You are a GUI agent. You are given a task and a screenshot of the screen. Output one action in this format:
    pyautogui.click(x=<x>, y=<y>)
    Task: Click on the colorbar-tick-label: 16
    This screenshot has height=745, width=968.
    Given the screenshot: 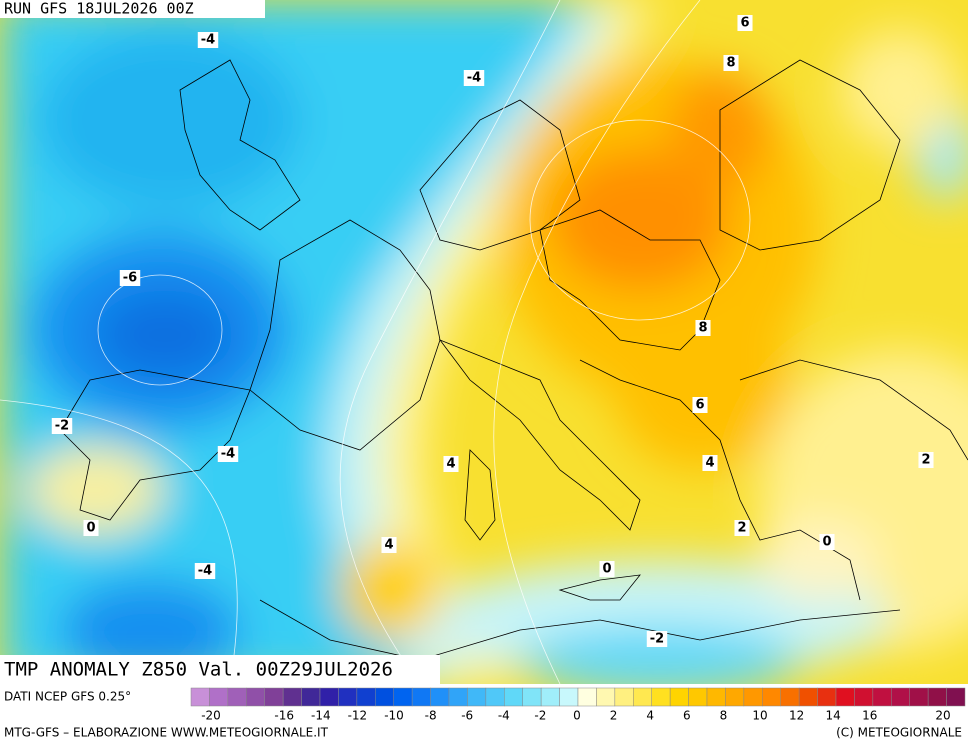 What is the action you would take?
    pyautogui.click(x=869, y=716)
    